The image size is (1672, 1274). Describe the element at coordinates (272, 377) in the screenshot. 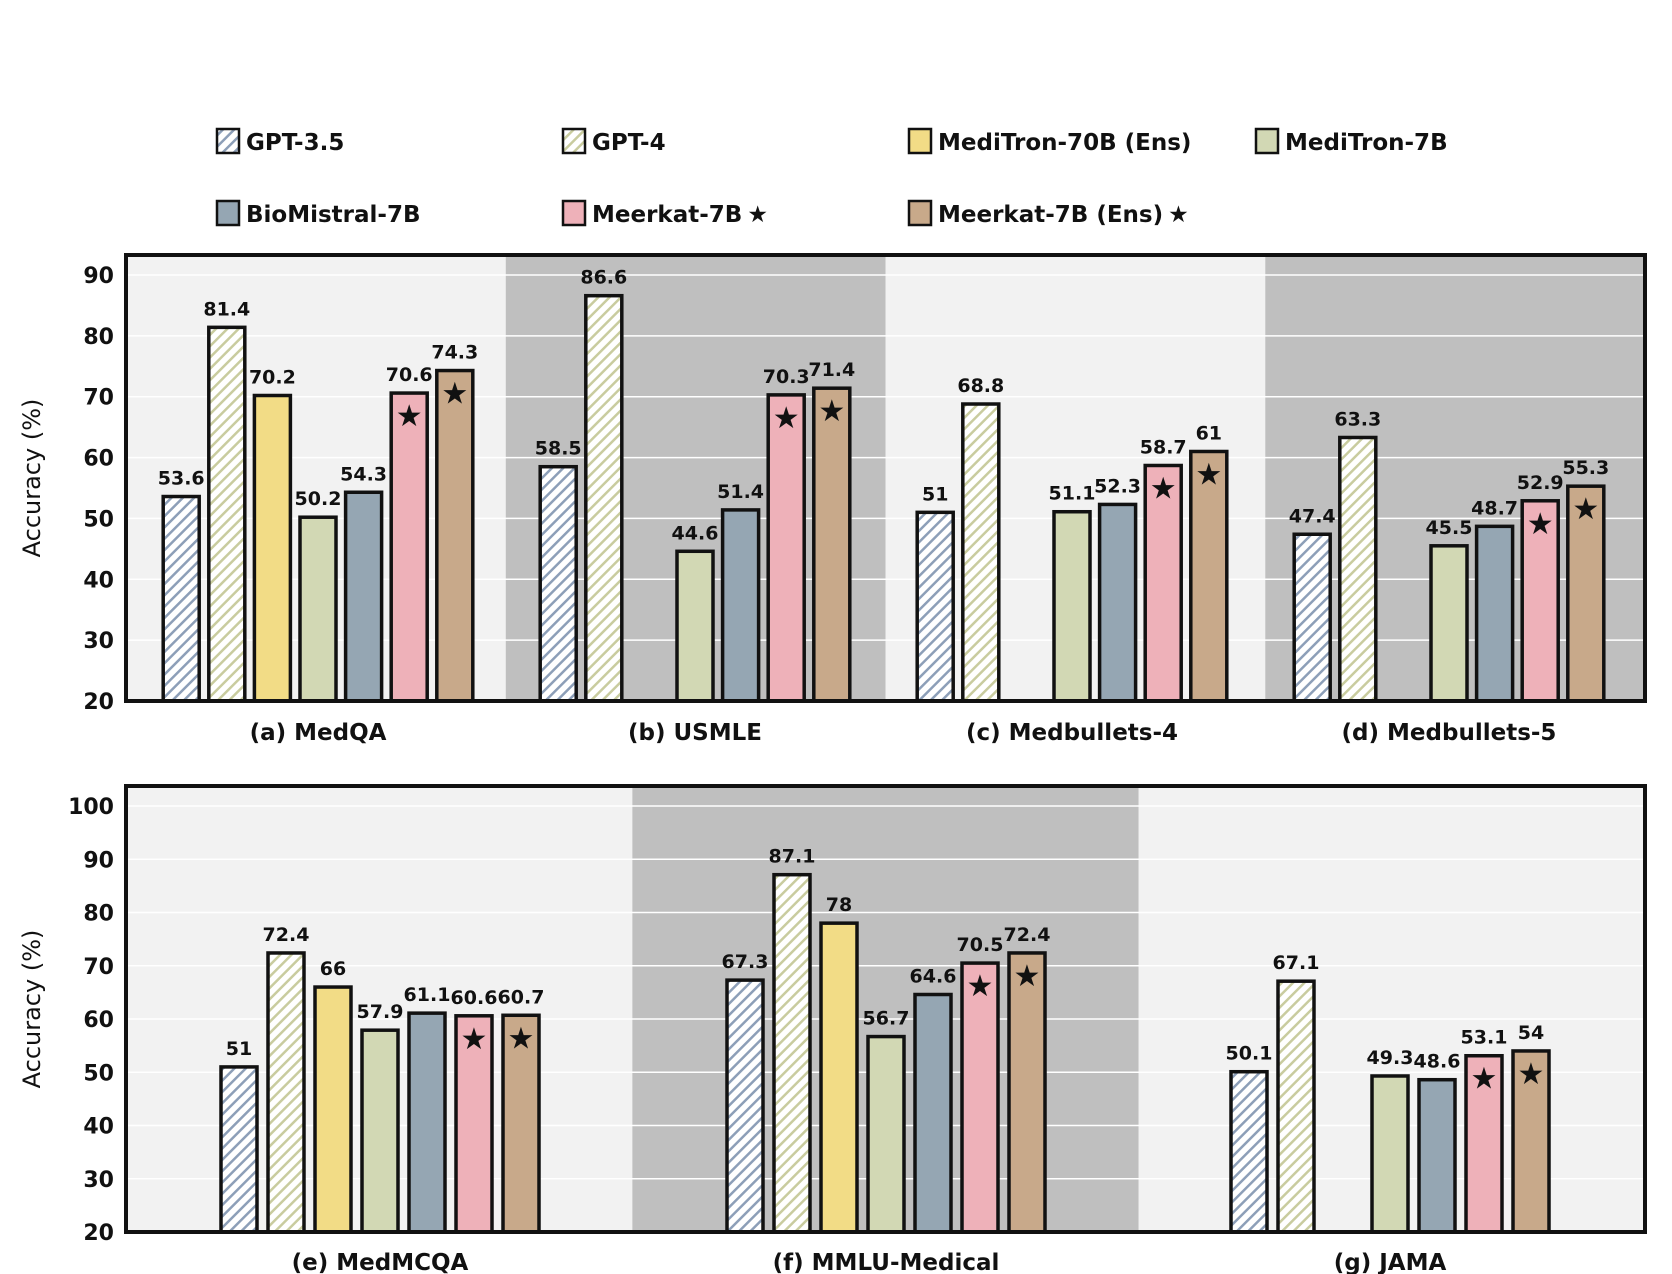

I see `value-label: 70.2` at that location.